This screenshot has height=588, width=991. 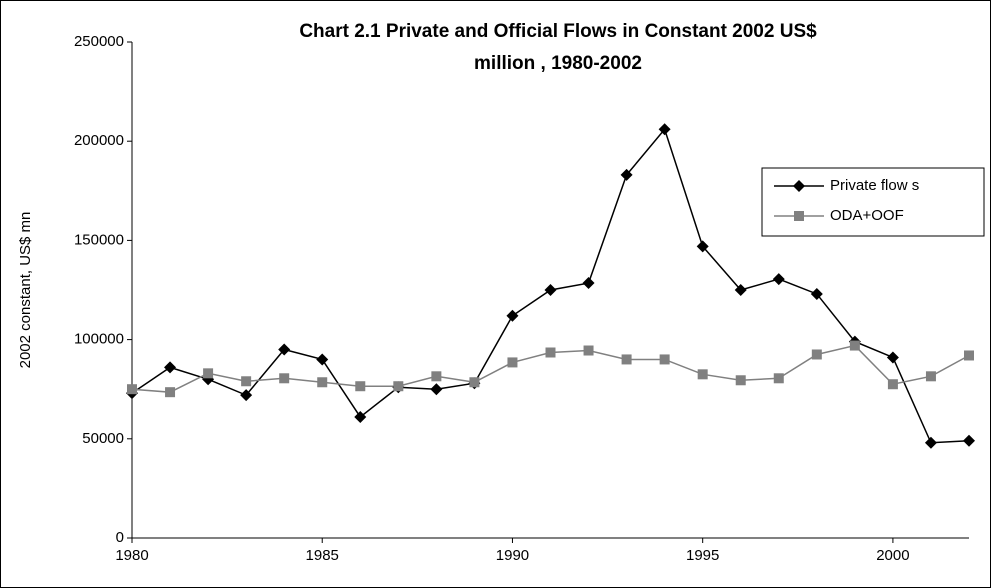 What do you see at coordinates (892, 555) in the screenshot?
I see `x-tick-label: 2000` at bounding box center [892, 555].